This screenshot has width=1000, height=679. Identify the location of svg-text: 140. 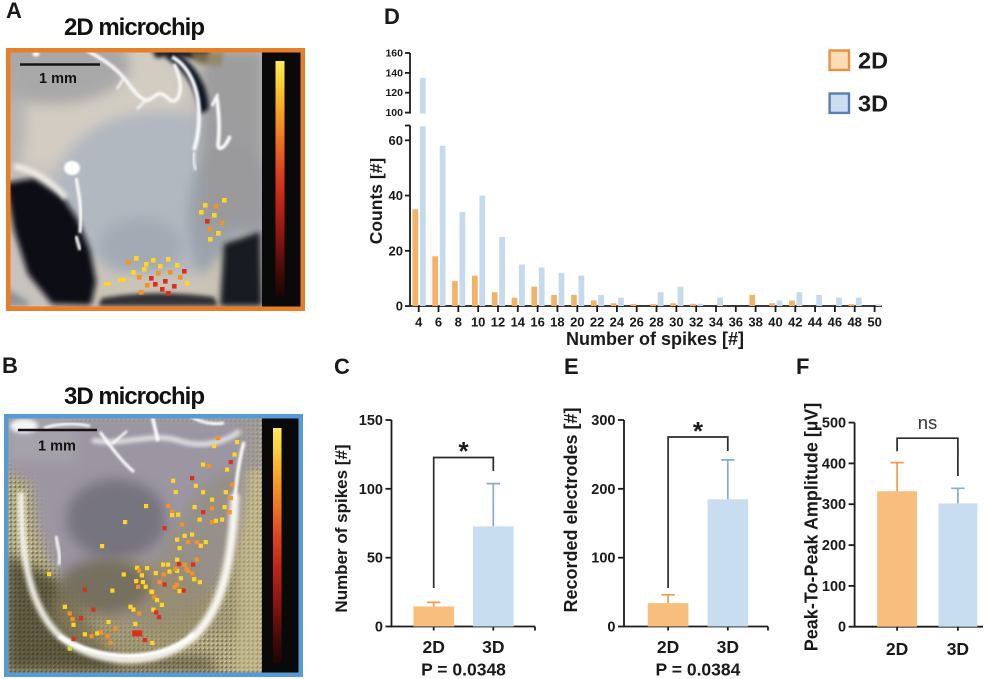
(394, 73).